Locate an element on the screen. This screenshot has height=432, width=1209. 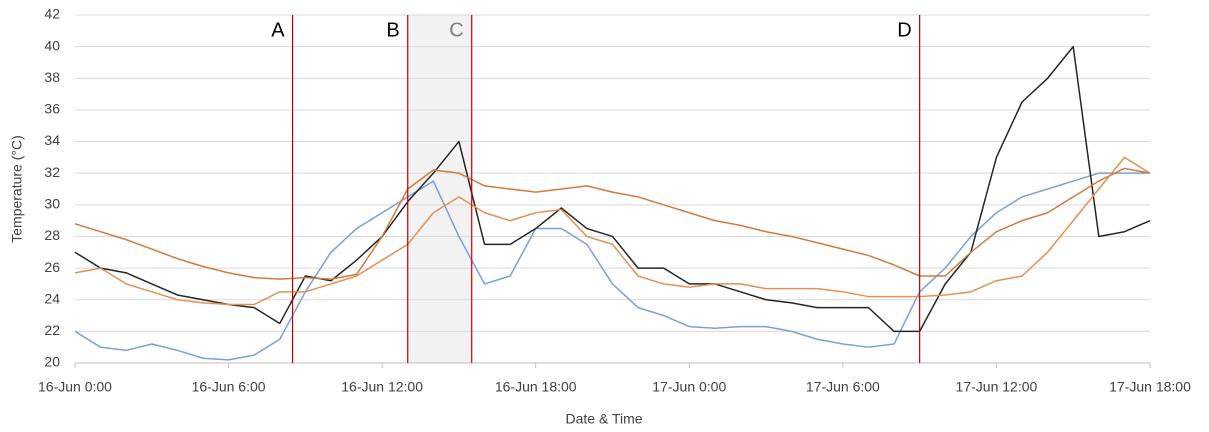
y-tick-label: 20 is located at coordinates (52, 362).